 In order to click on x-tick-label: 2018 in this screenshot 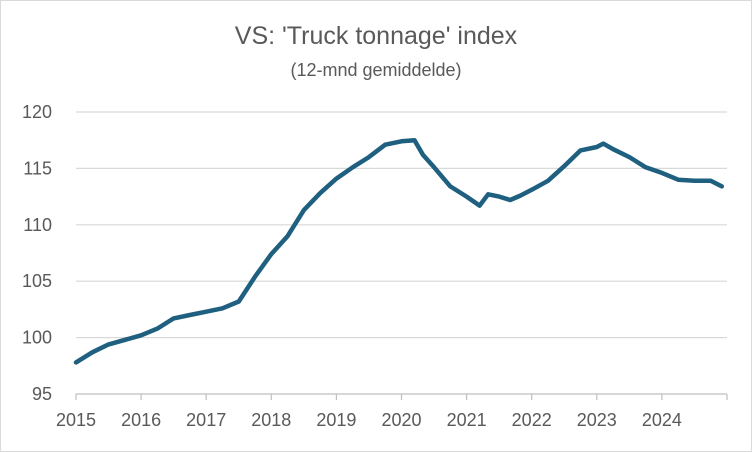, I will do `click(271, 420)`.